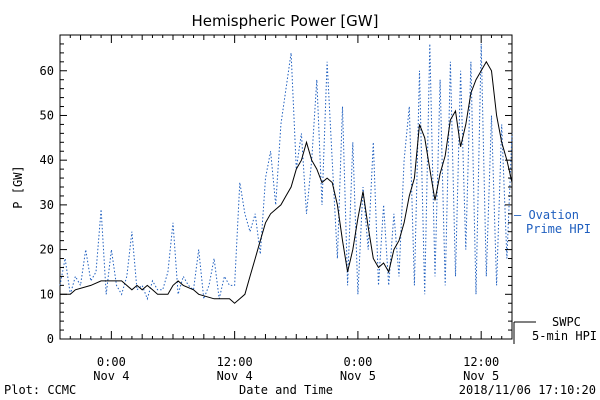 This screenshot has height=400, width=600. I want to click on legend-swpc: SWPC 5-min HPI, so click(555, 329).